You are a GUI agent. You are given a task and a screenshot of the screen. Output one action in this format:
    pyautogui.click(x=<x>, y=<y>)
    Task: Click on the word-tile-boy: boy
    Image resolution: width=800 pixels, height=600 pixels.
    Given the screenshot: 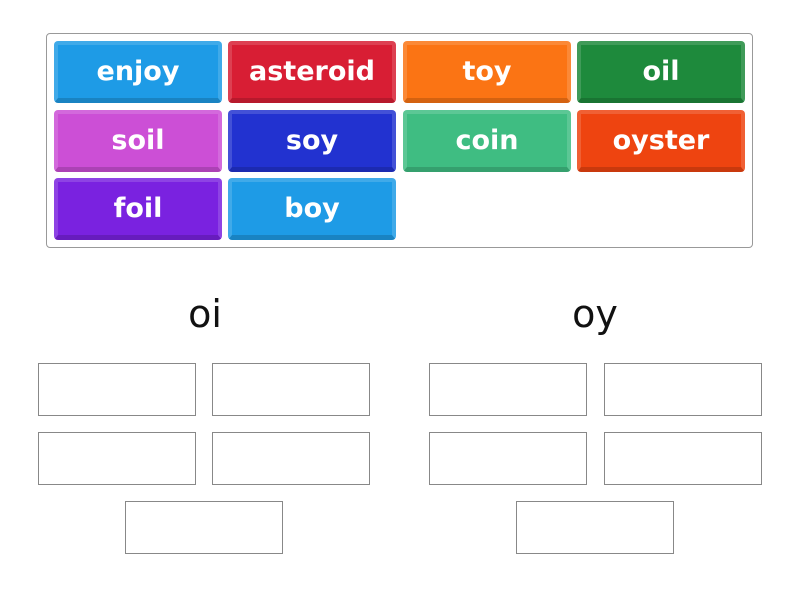 What is the action you would take?
    pyautogui.click(x=312, y=209)
    